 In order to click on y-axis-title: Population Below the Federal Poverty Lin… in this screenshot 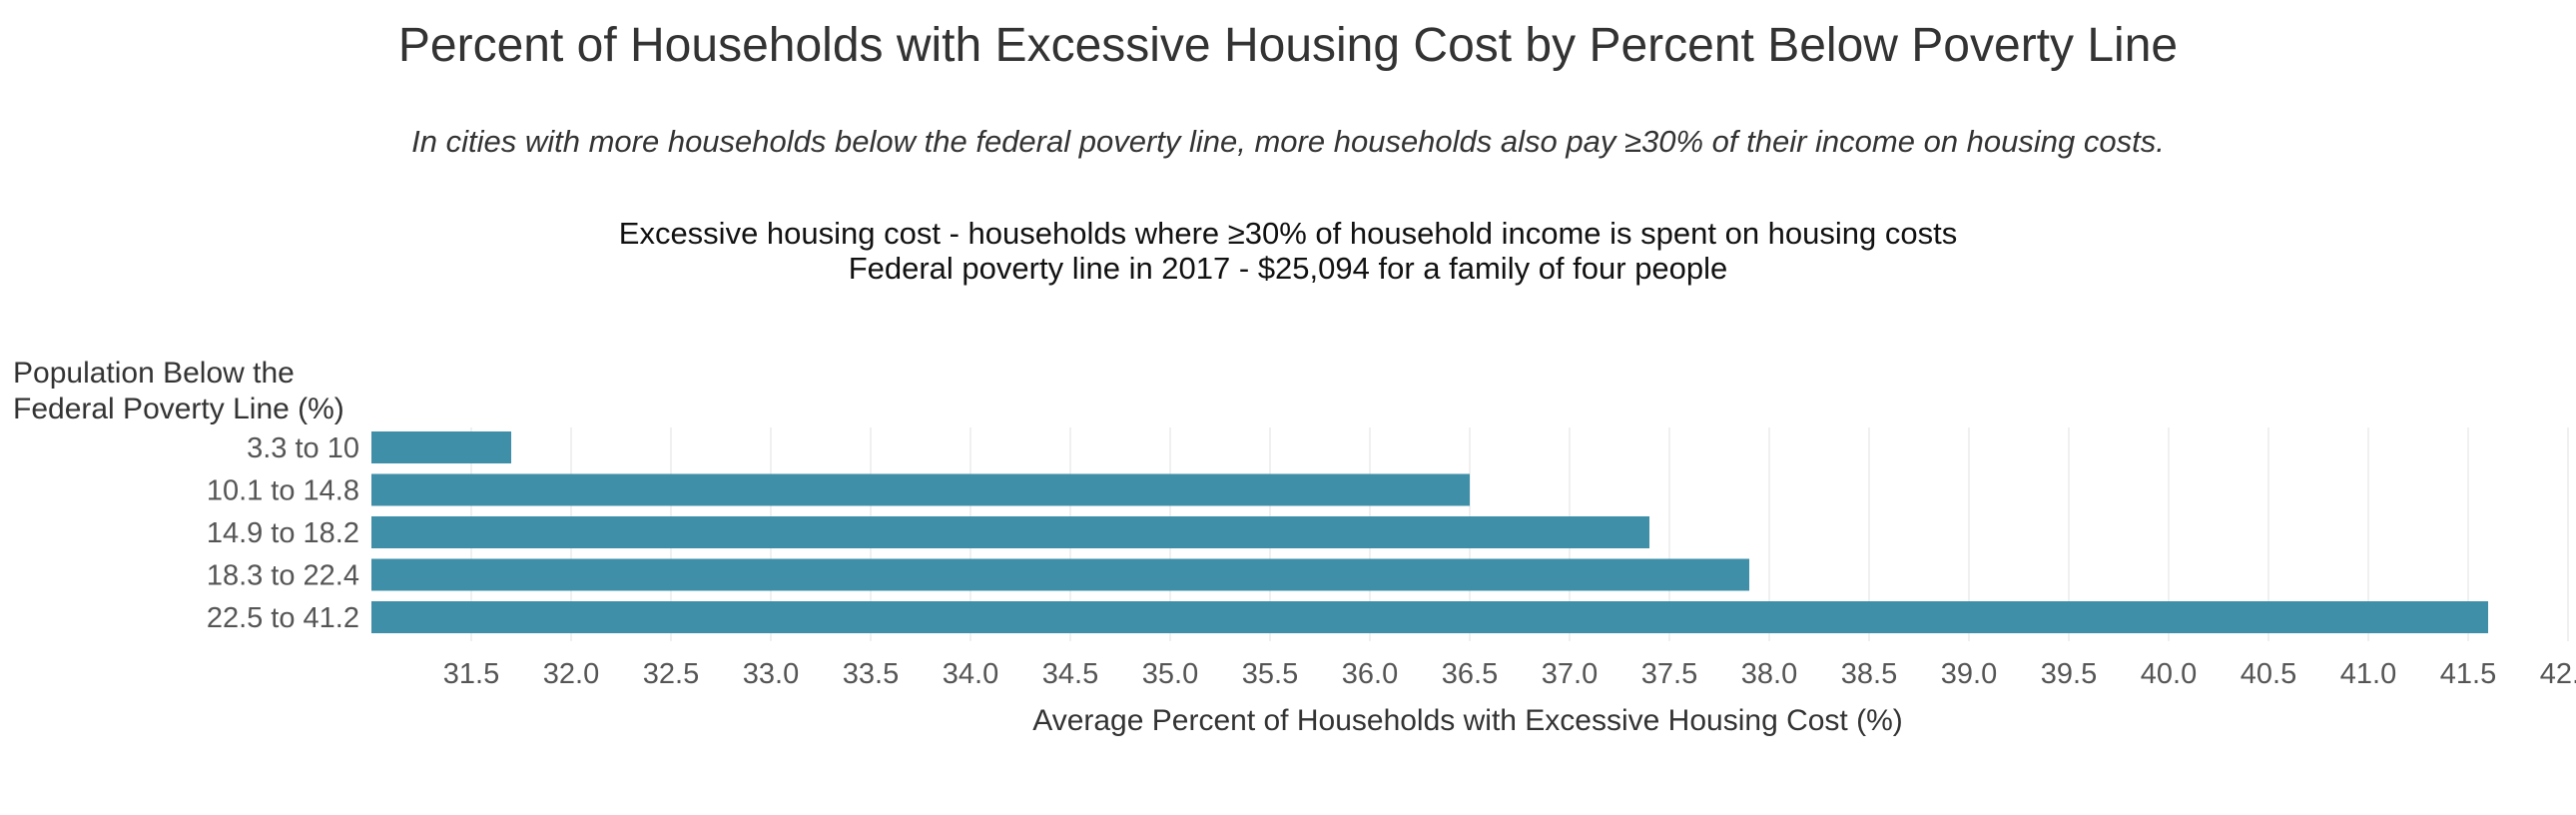, I will do `click(178, 391)`.